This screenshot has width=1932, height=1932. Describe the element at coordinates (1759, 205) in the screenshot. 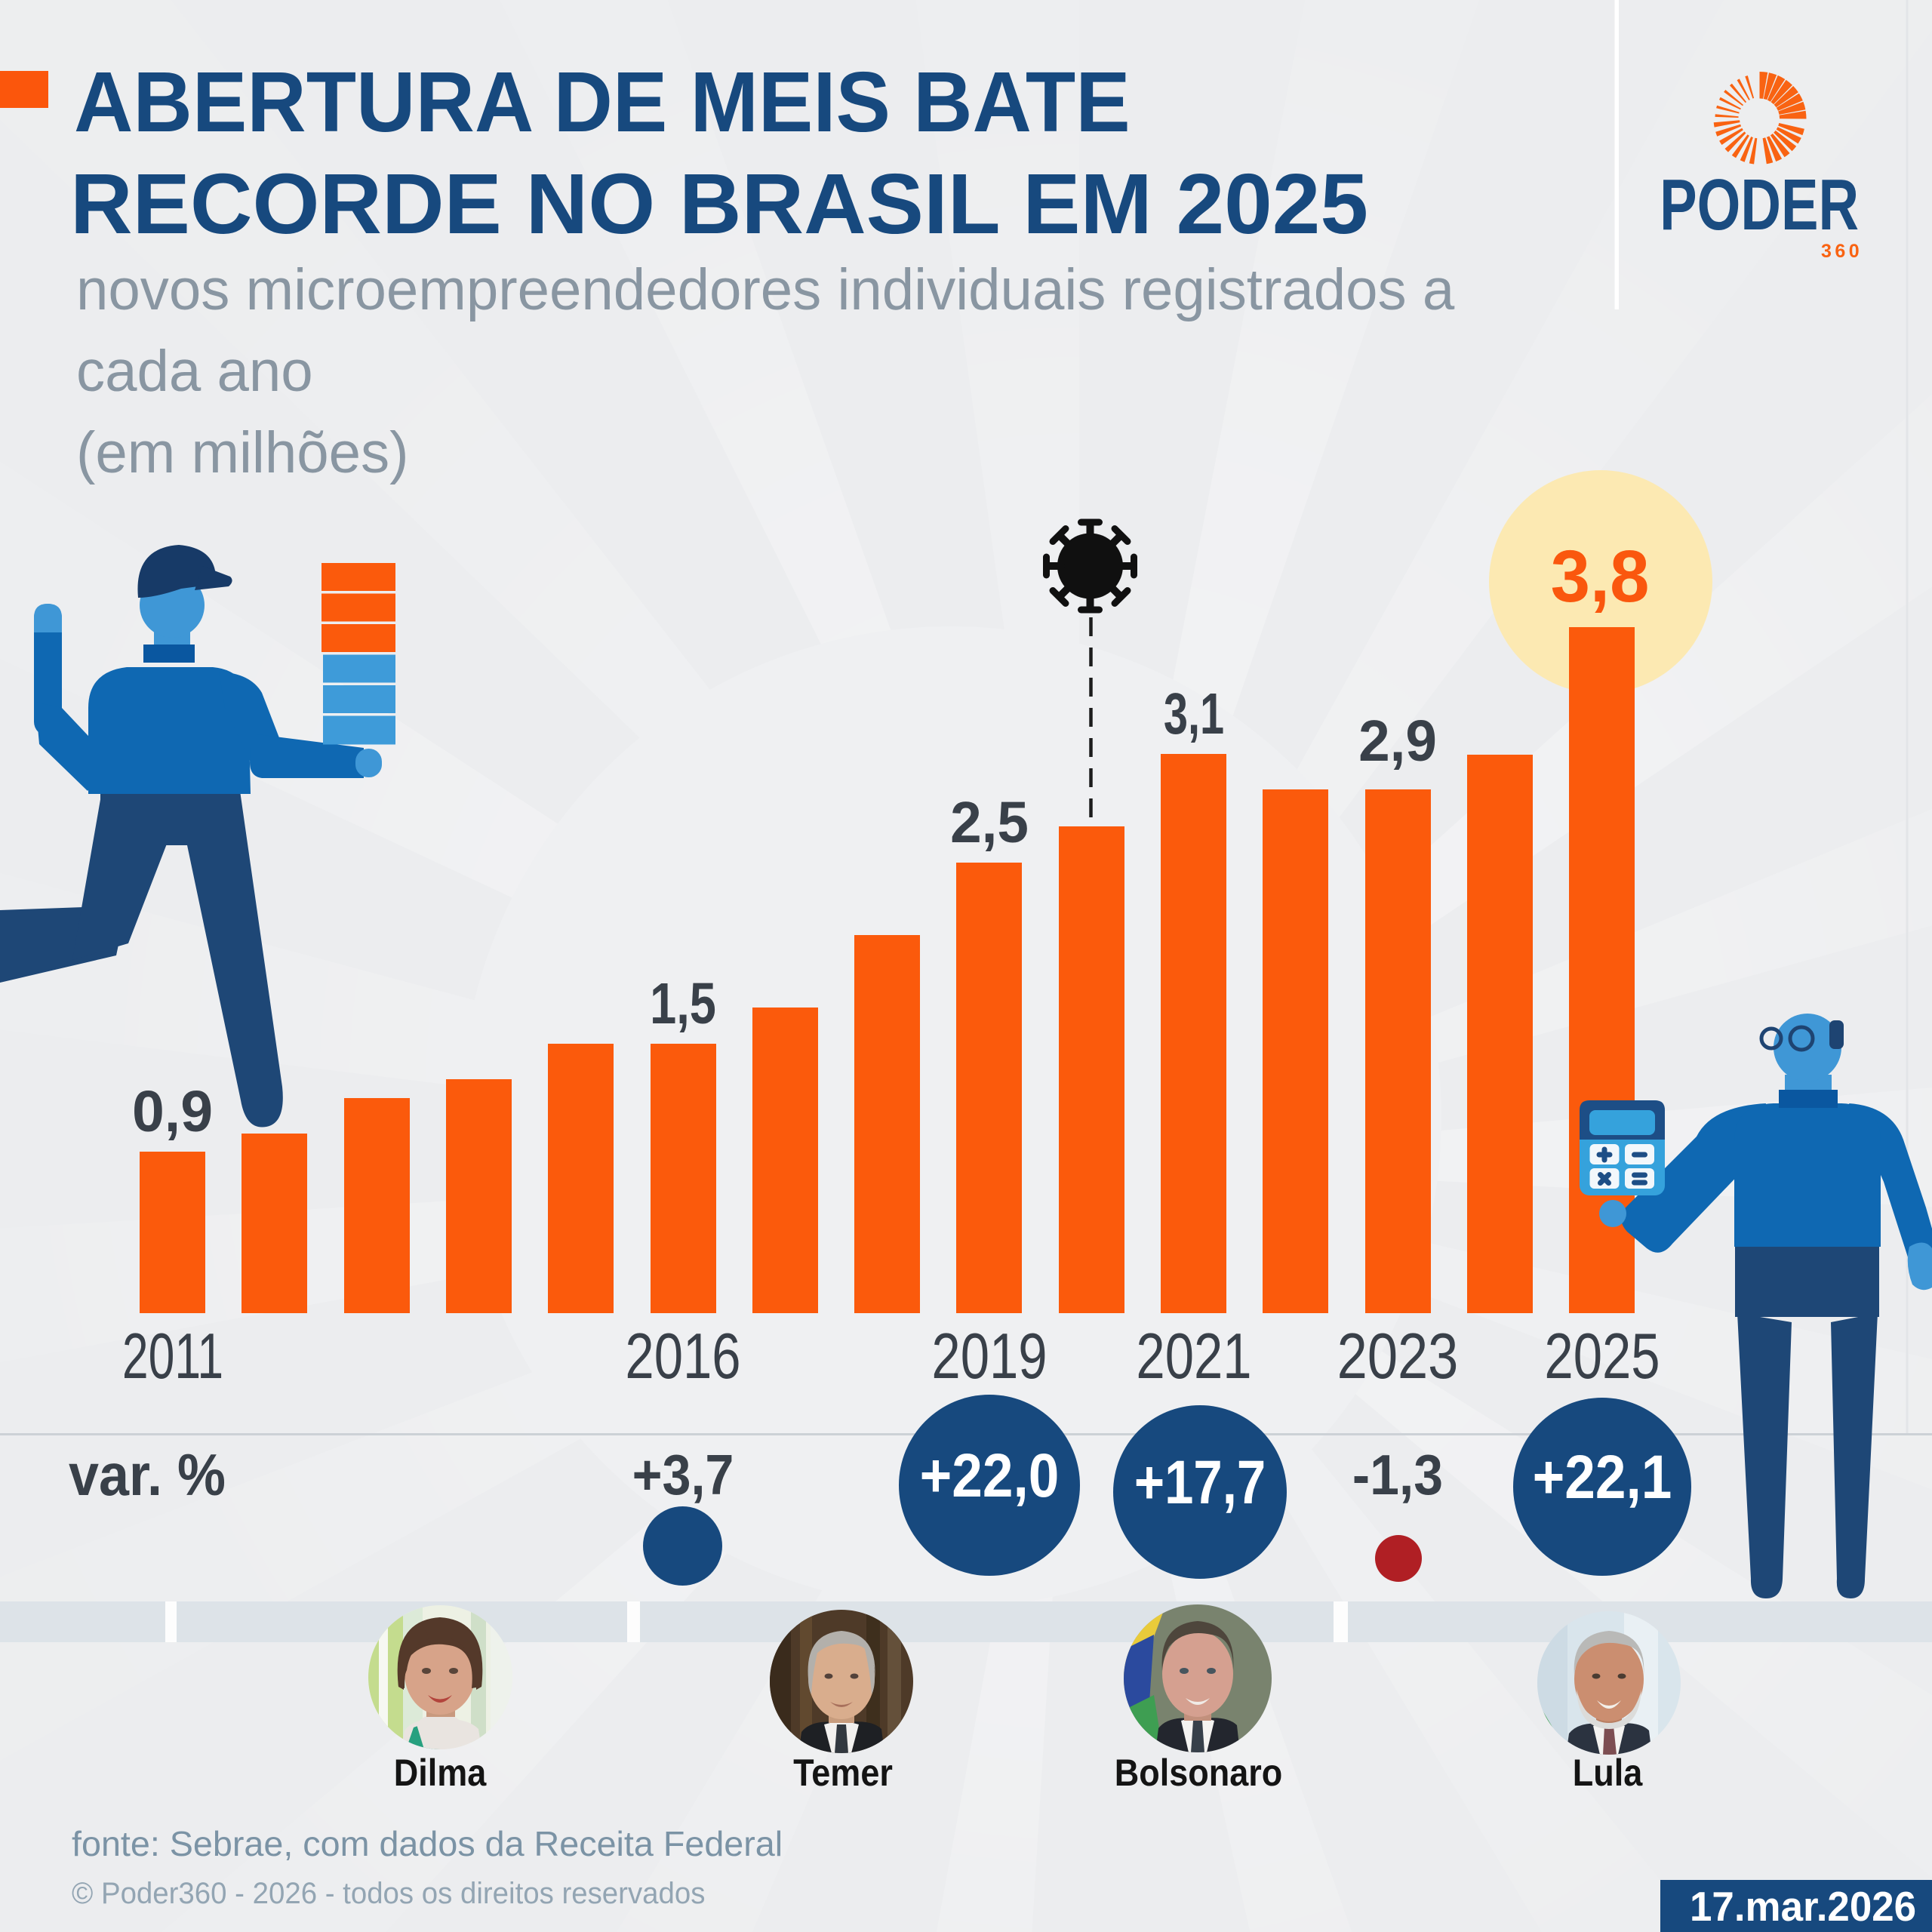

I see `svg-text: PODER` at that location.